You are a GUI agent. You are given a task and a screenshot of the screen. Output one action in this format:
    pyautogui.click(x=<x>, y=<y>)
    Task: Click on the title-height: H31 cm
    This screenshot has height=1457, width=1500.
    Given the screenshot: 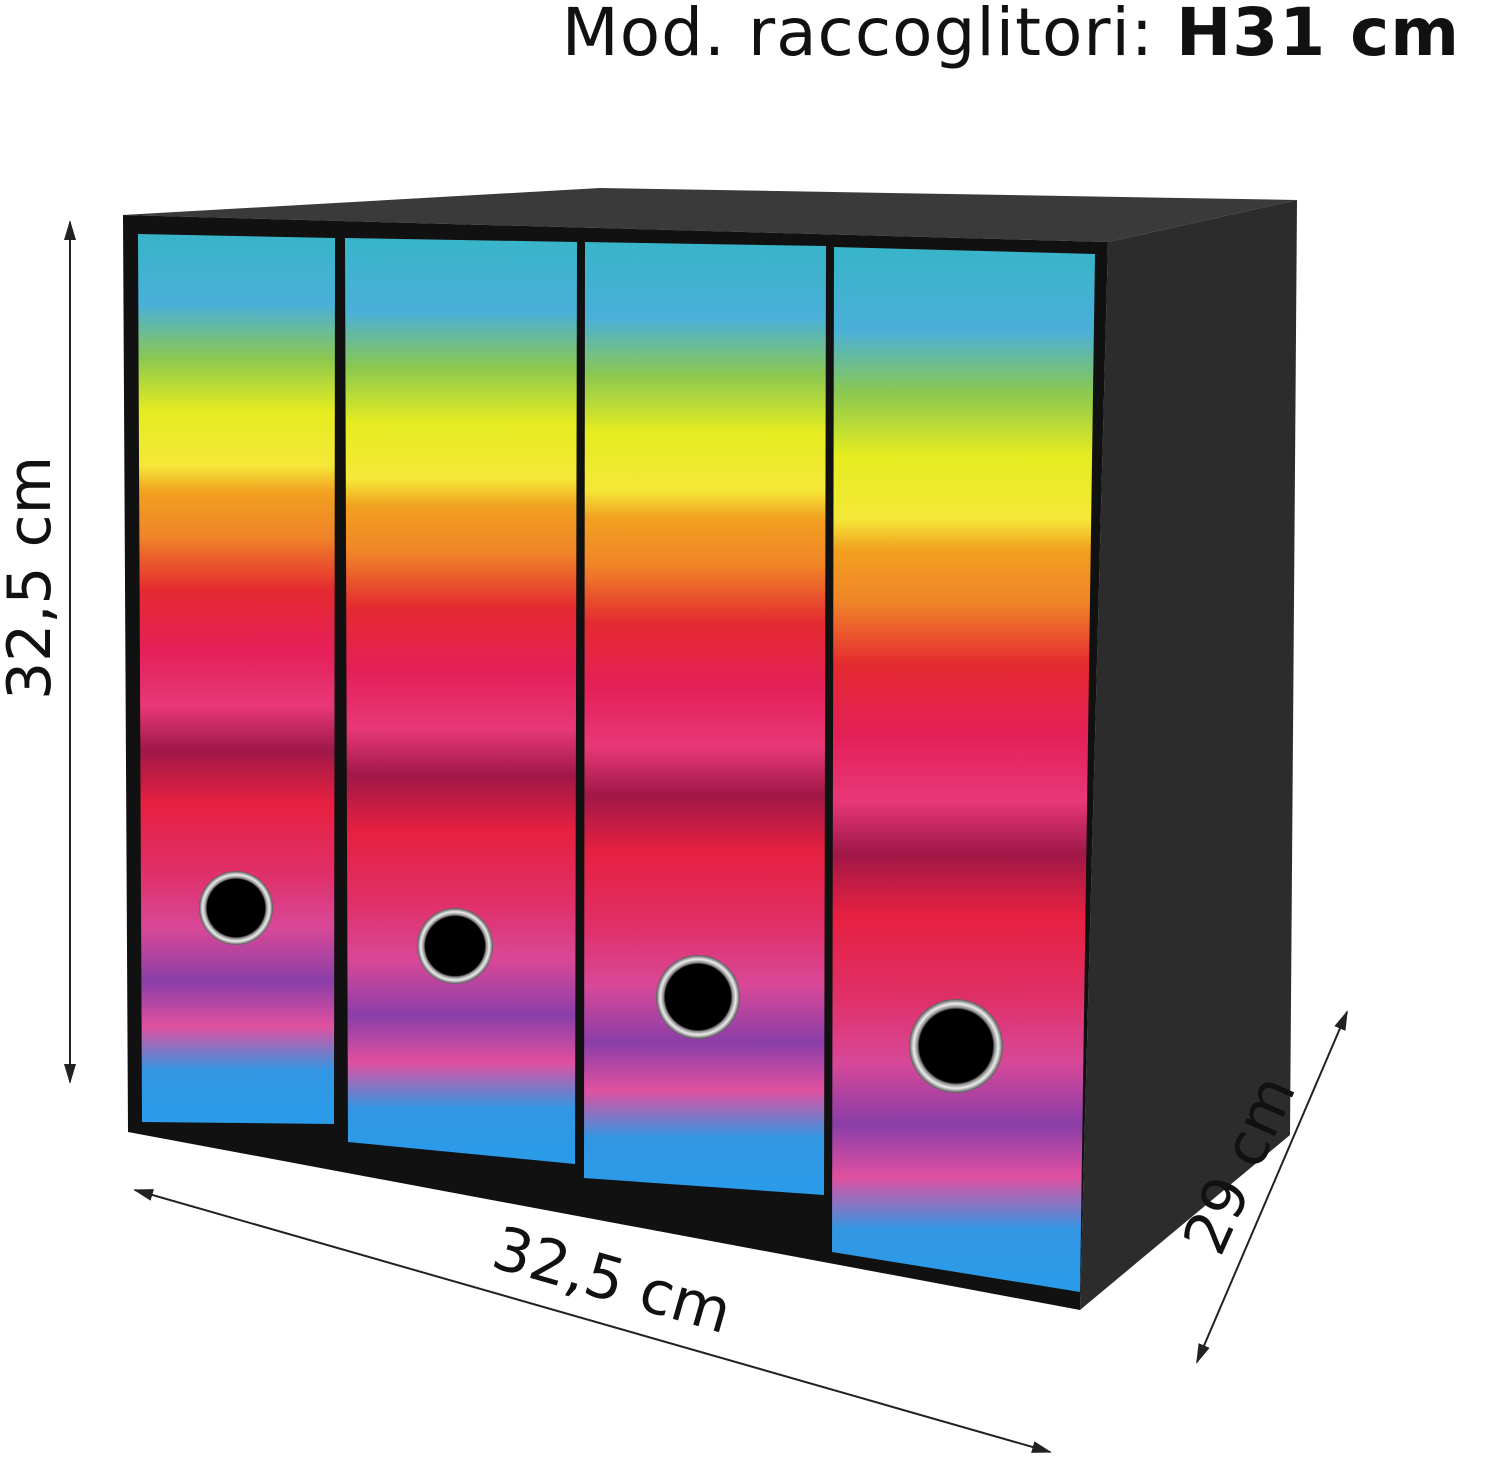 What is the action you would take?
    pyautogui.click(x=1318, y=35)
    